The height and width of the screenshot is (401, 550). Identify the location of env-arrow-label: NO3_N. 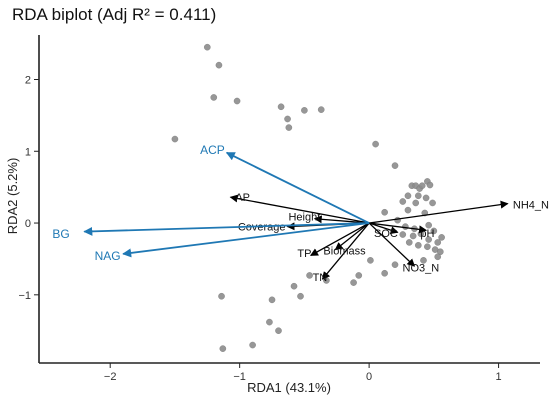
(421, 269).